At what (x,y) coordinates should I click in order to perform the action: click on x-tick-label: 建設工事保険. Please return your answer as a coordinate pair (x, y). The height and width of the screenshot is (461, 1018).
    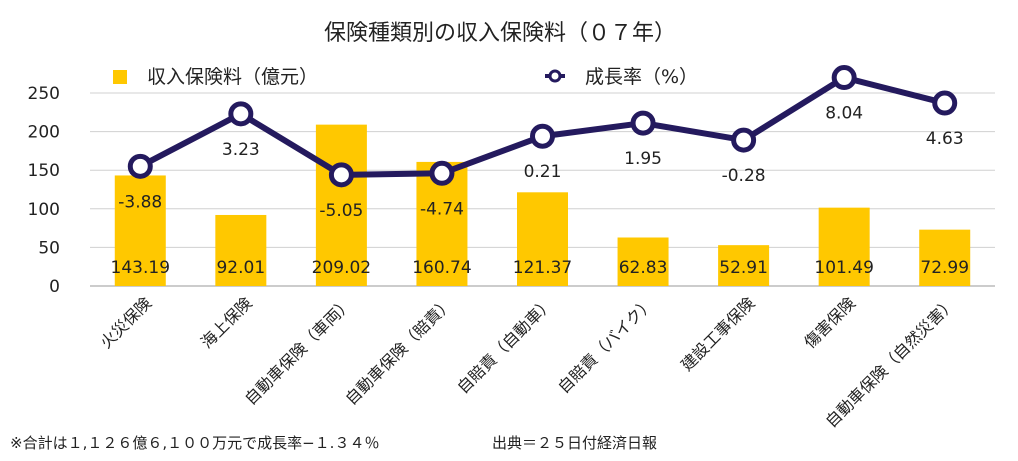
    Looking at the image, I should click on (717, 333).